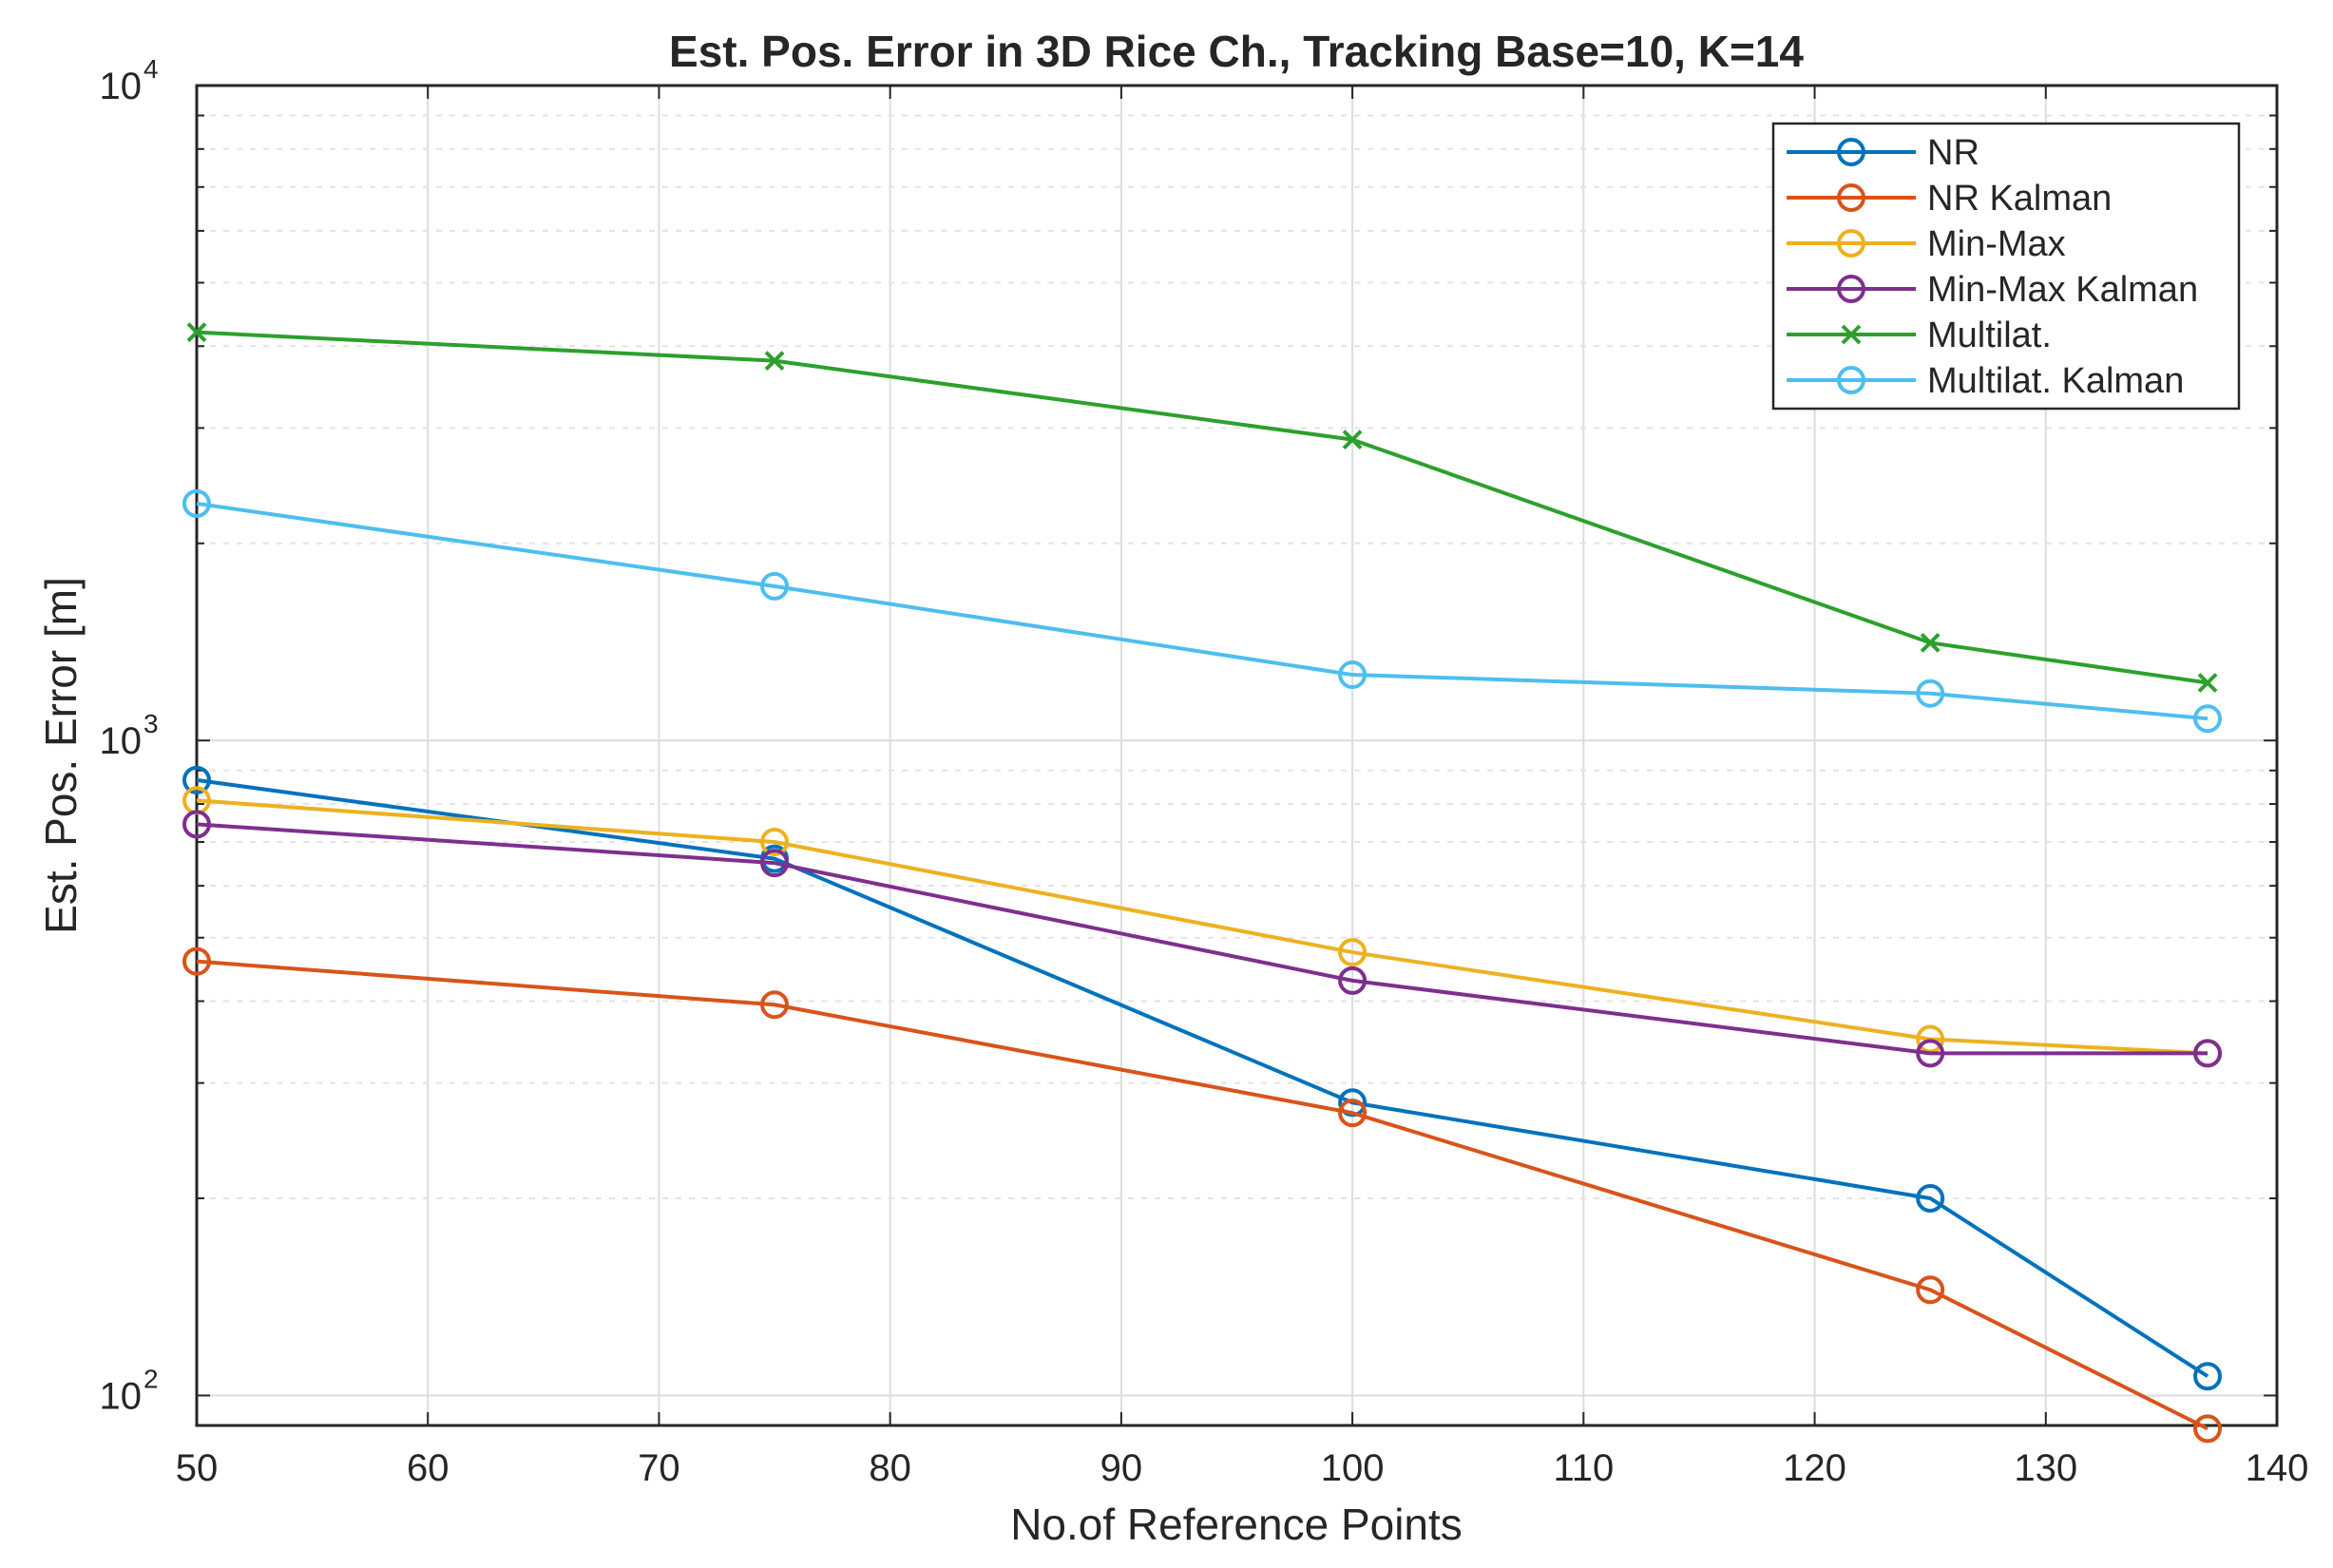 The height and width of the screenshot is (1568, 2333). Describe the element at coordinates (890, 1468) in the screenshot. I see `x-tick-label: 80` at that location.